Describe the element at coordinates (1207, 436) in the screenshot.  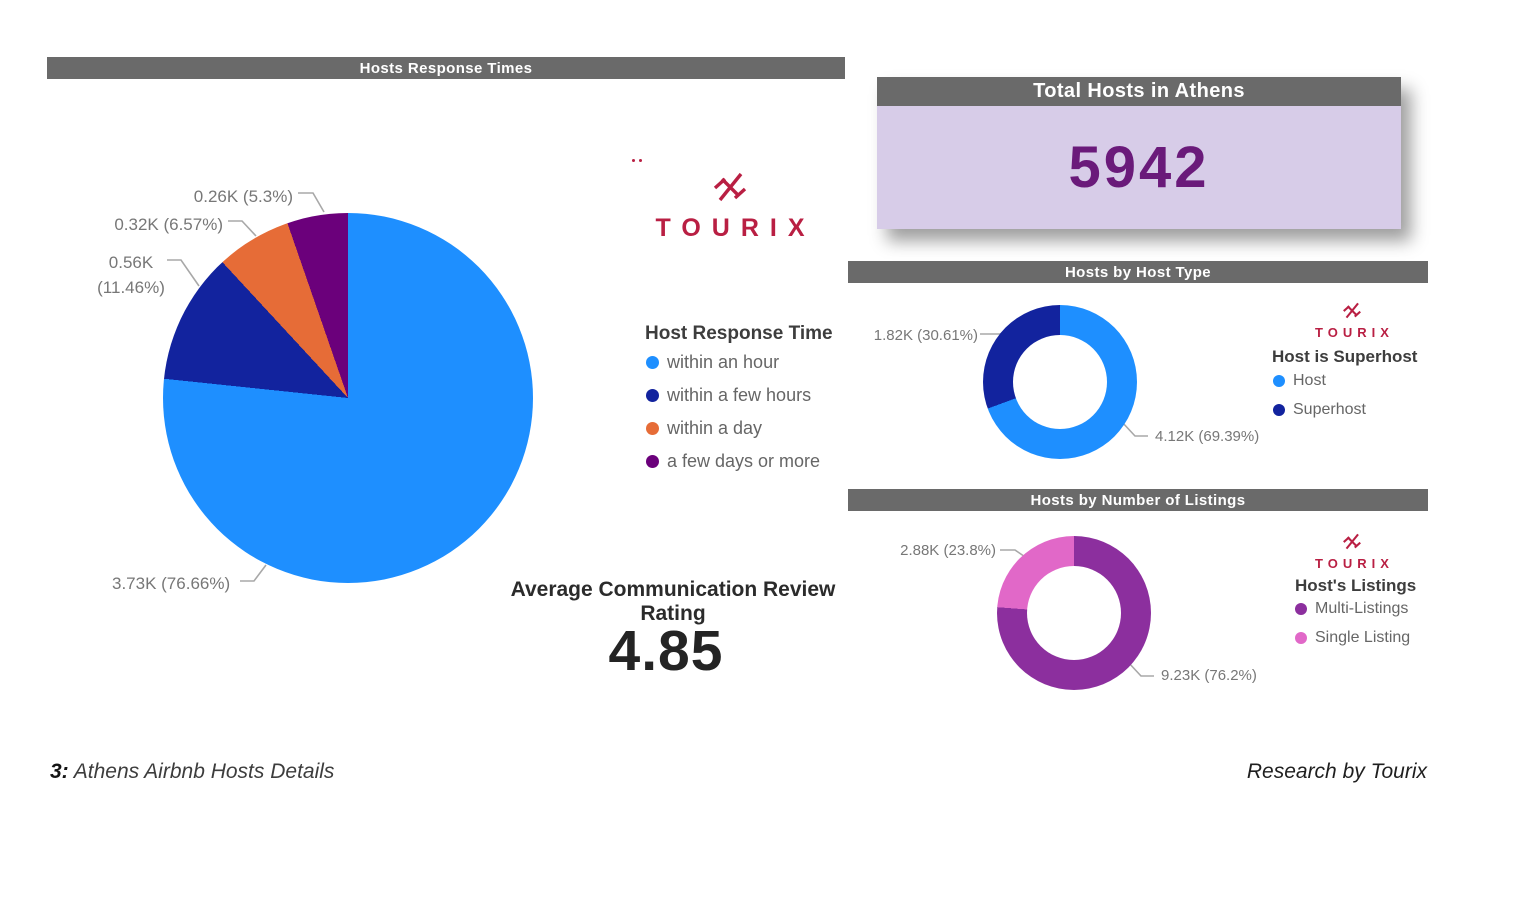
I see `donut-label-host: 4.12K (69.39%)` at that location.